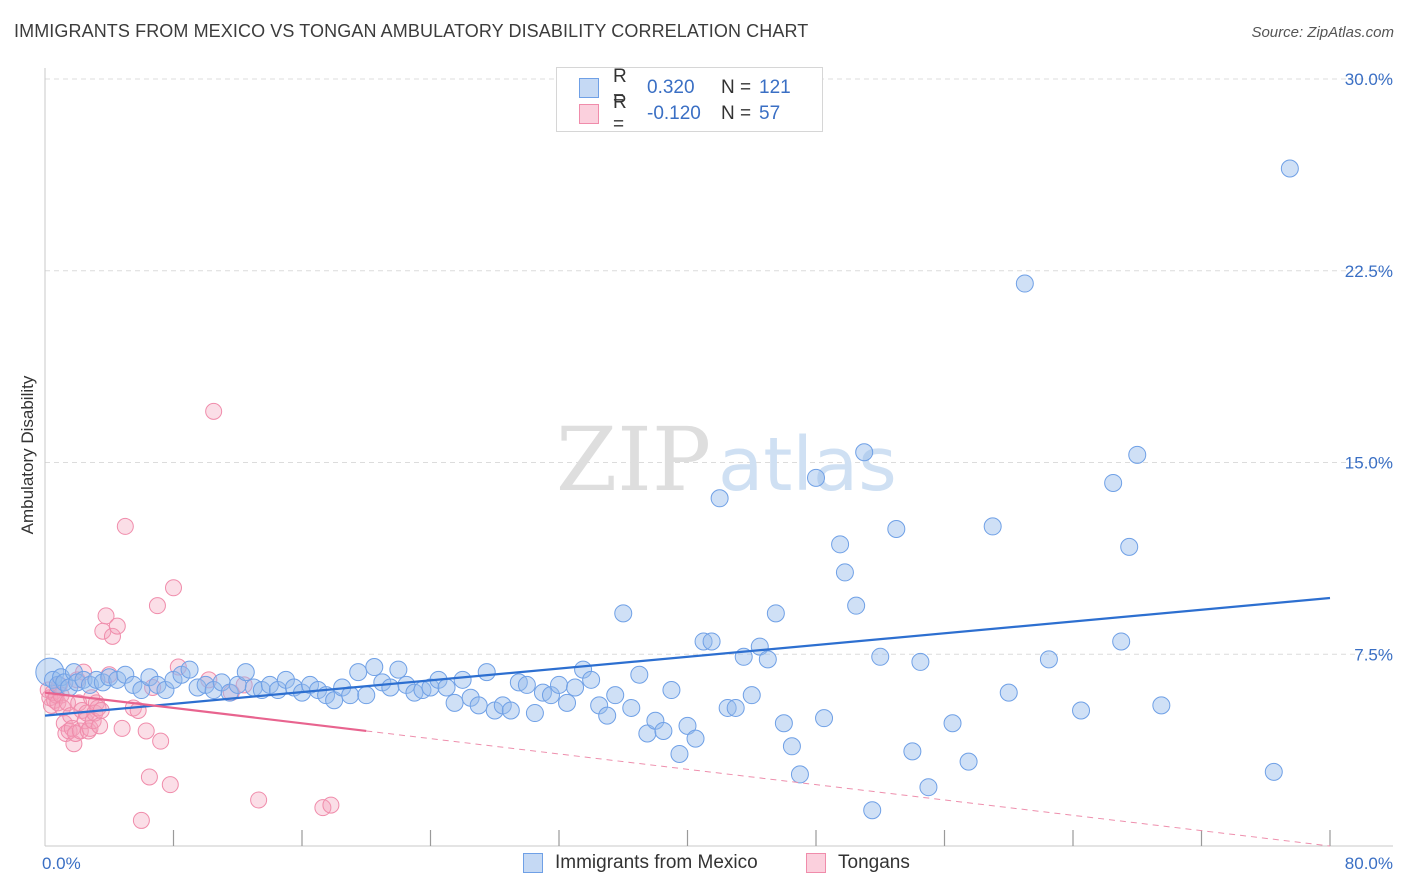  Describe the element at coordinates (633, 459) in the screenshot. I see `watermark-zip: ZIP` at that location.